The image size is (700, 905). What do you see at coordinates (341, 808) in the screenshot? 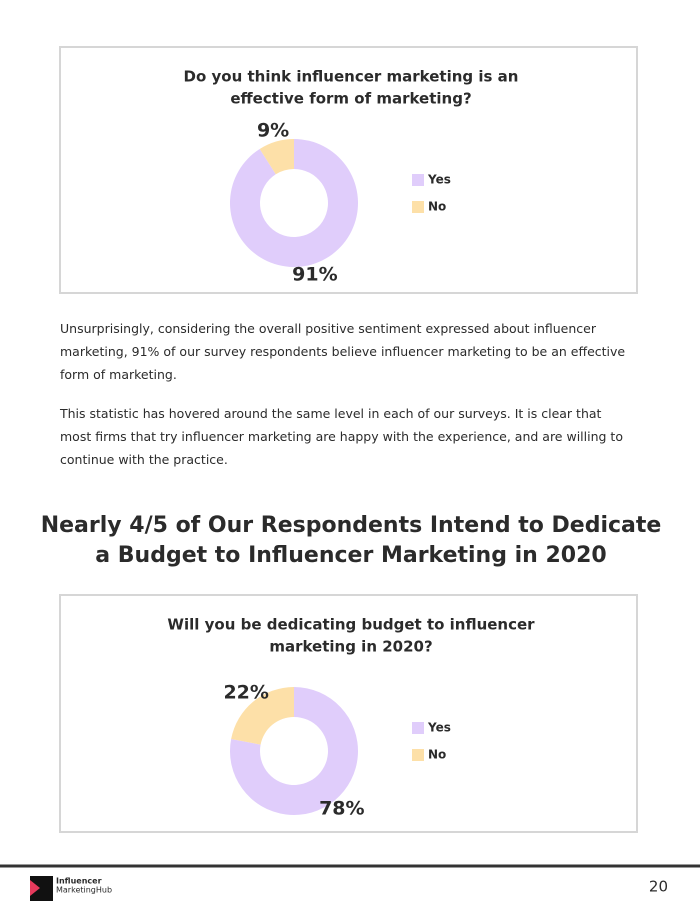
I see `data-label: 78%` at bounding box center [341, 808].